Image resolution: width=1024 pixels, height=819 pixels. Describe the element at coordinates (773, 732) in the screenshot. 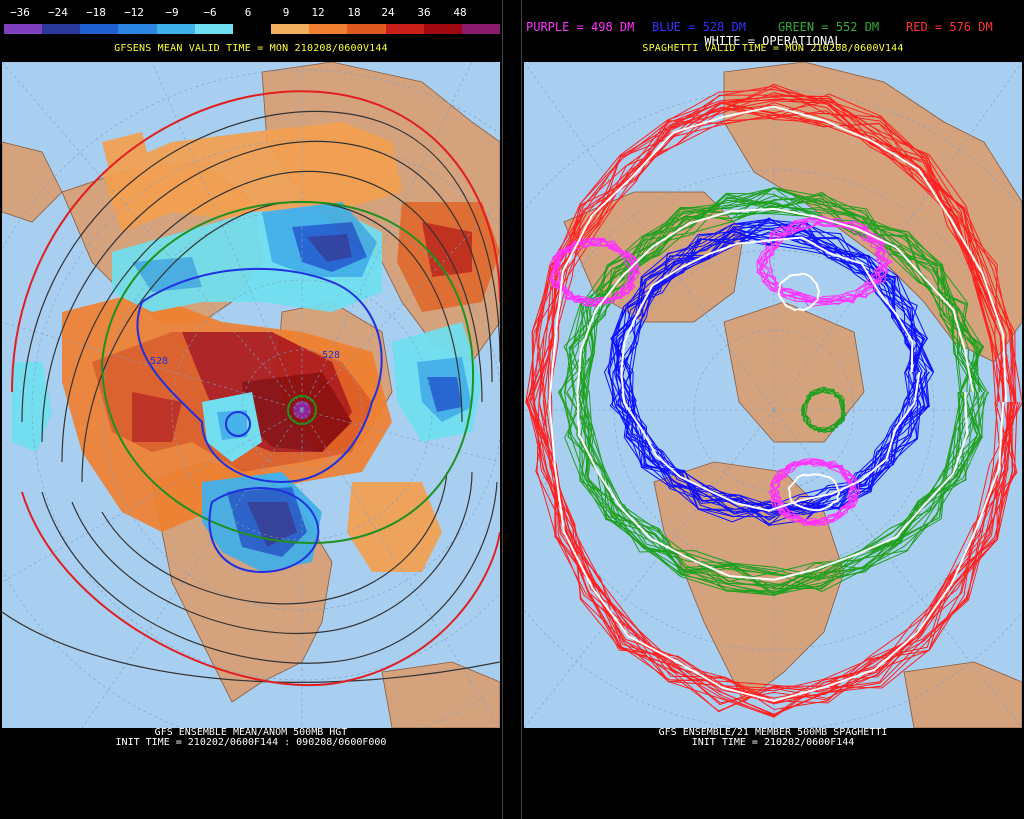

I see `right-caption-title: GFS ENSEMBLE/21 MEMBER 500MB SPAGHETTI` at that location.